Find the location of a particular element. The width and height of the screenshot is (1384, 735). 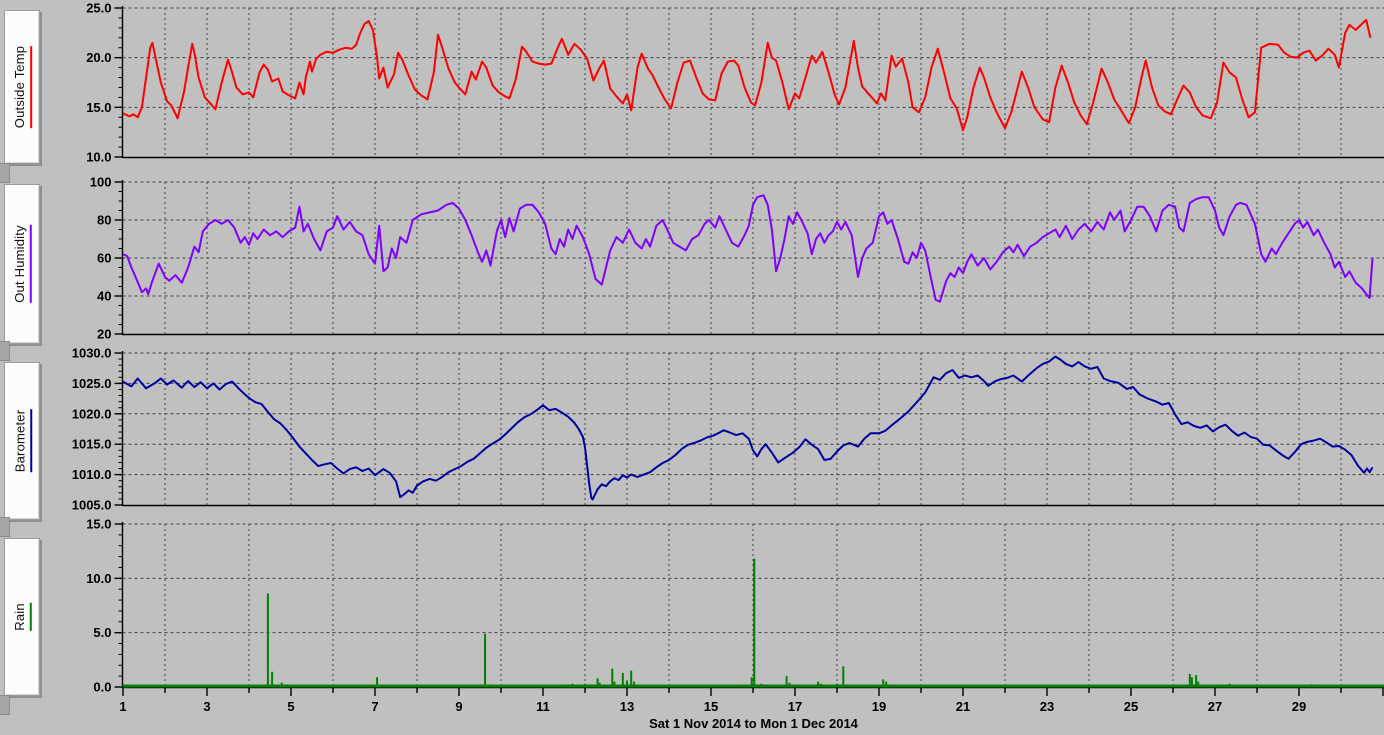

ytick-label: 80 is located at coordinates (104, 220).